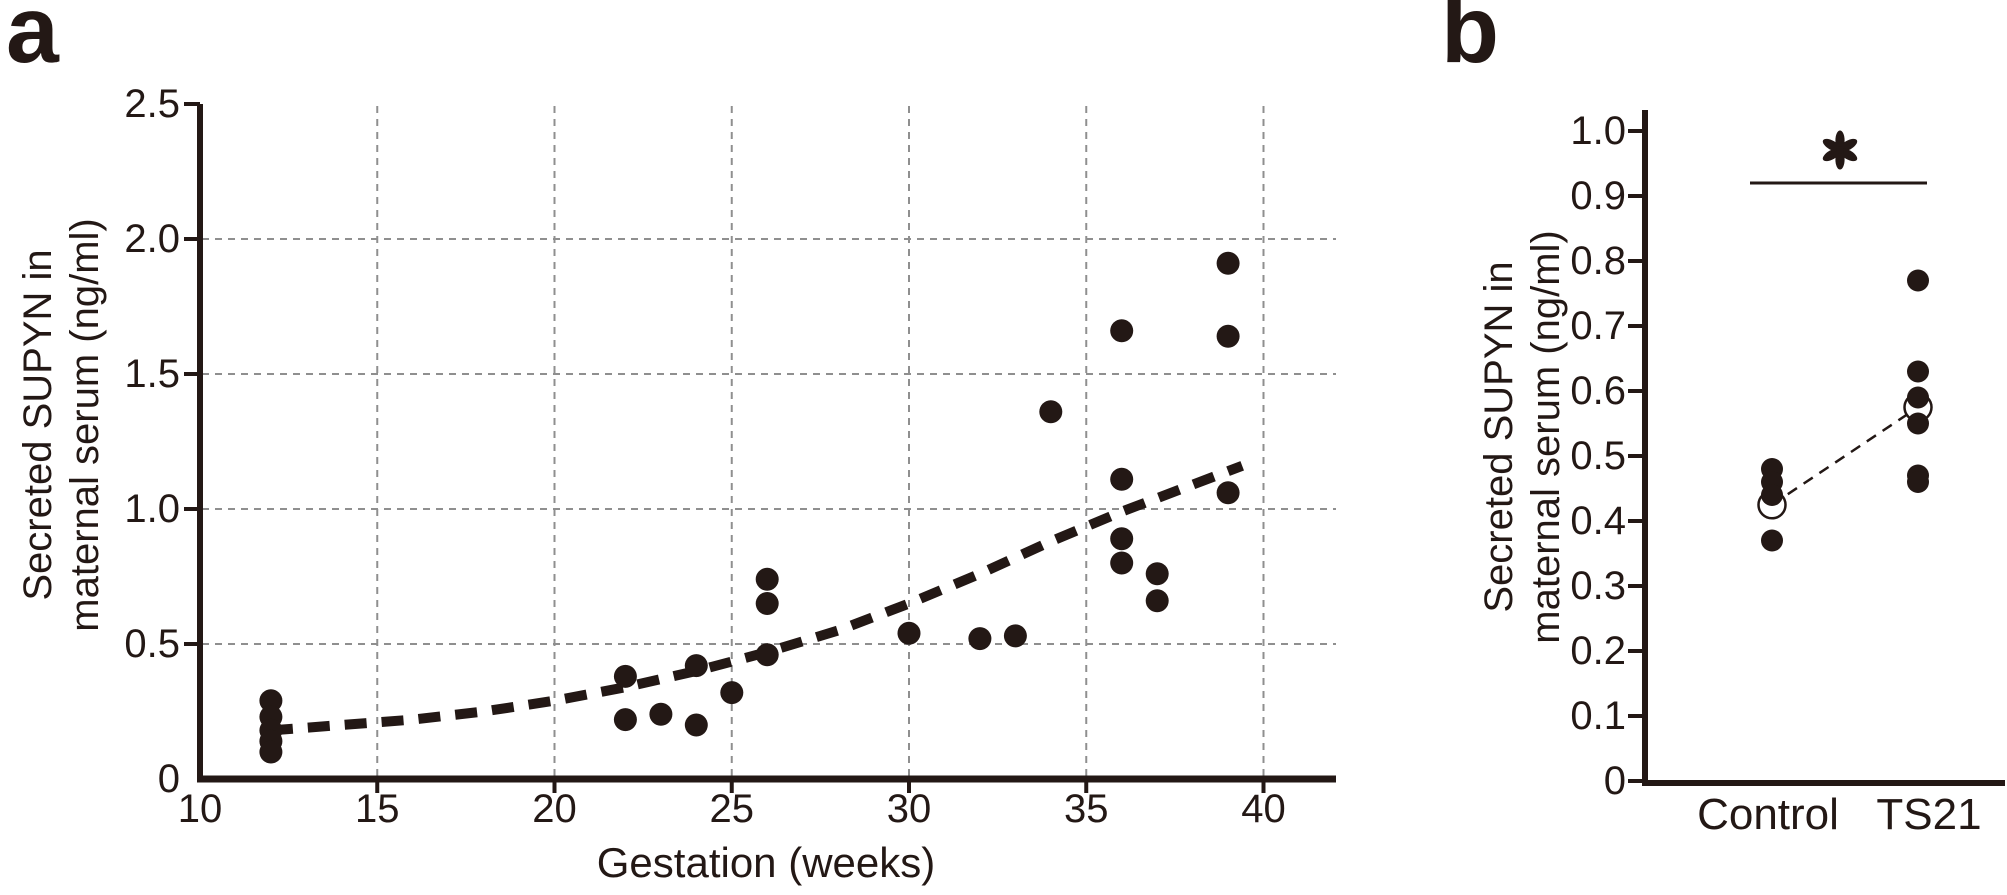 Image resolution: width=2007 pixels, height=895 pixels. What do you see at coordinates (1263, 809) in the screenshot?
I see `panel-a-x-tick-label-40: 40` at bounding box center [1263, 809].